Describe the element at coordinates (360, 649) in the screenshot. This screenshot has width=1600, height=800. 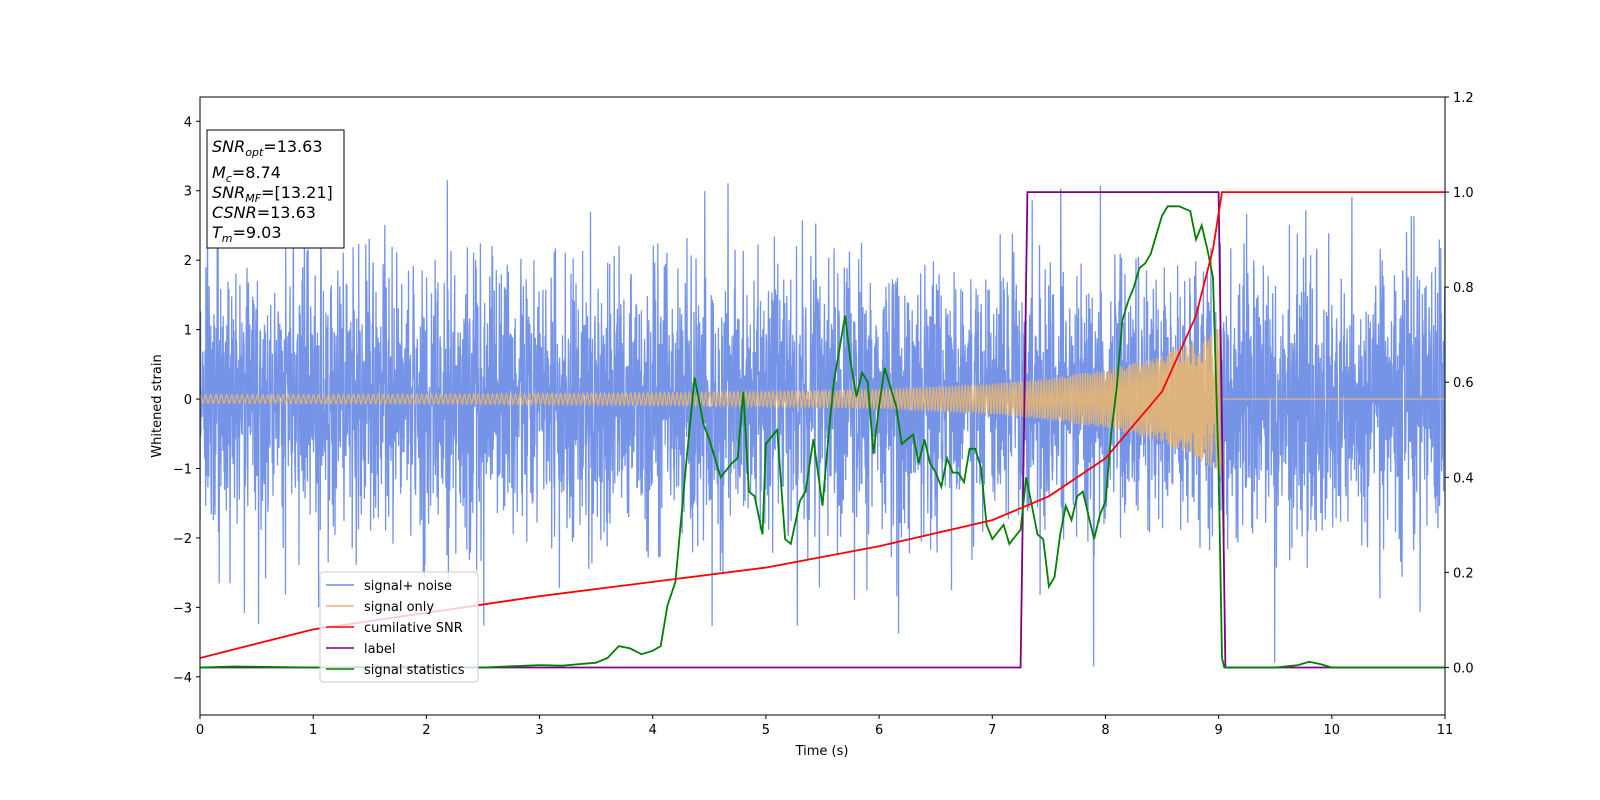
I see `legend-item-label: label` at that location.